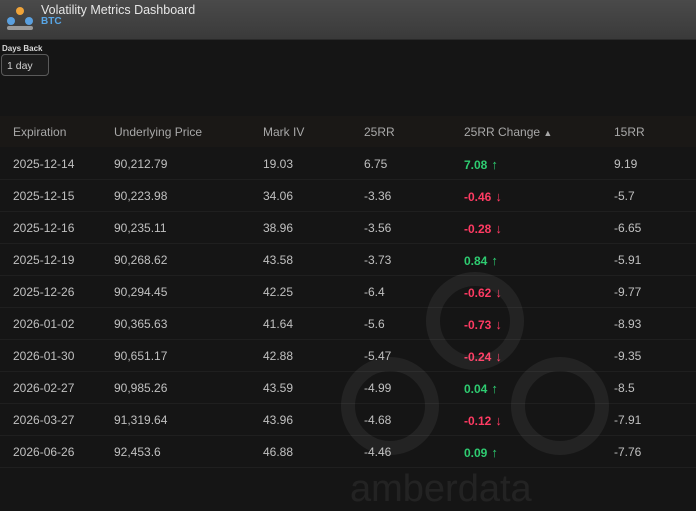  Describe the element at coordinates (44, 292) in the screenshot. I see `expiration-cell: 2025-12-26` at that location.